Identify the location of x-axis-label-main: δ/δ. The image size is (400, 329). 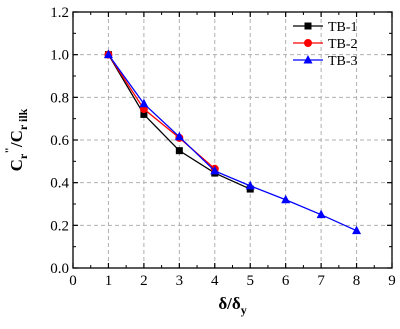
(229, 303).